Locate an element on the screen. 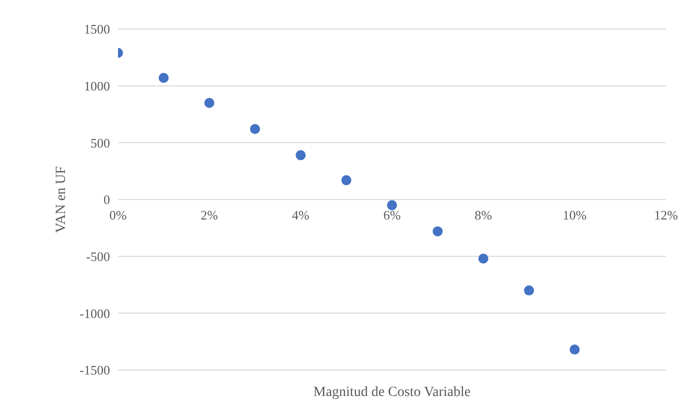 The image size is (682, 415). x-axis-title: Magnitud de Costo Variable is located at coordinates (392, 392).